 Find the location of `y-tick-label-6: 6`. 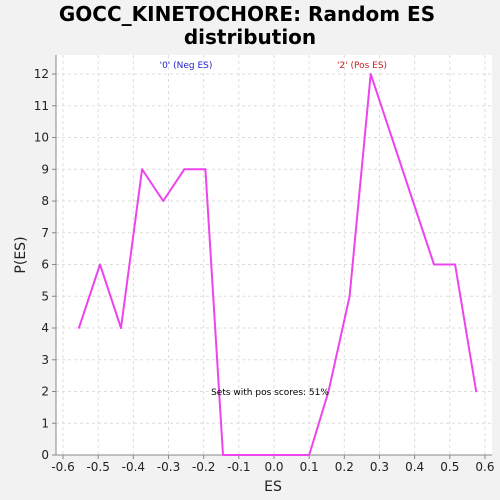

y-tick-label-6: 6 is located at coordinates (45, 265).